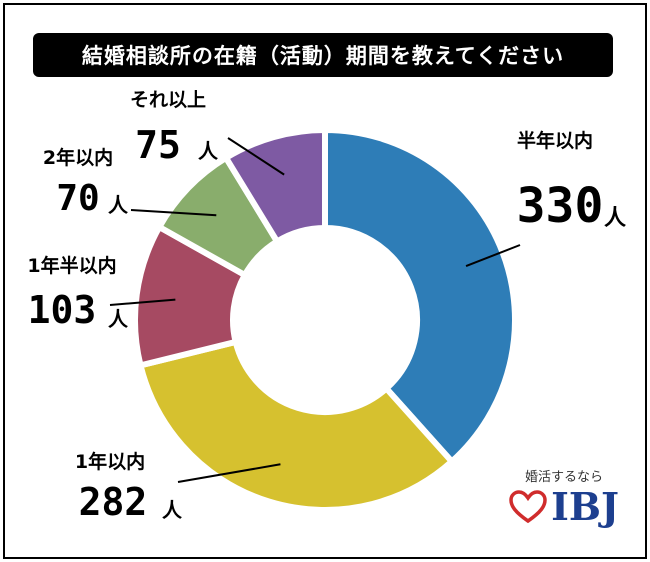 The image size is (650, 562). What do you see at coordinates (563, 477) in the screenshot?
I see `brand-tagline: 婚活するなら` at bounding box center [563, 477].